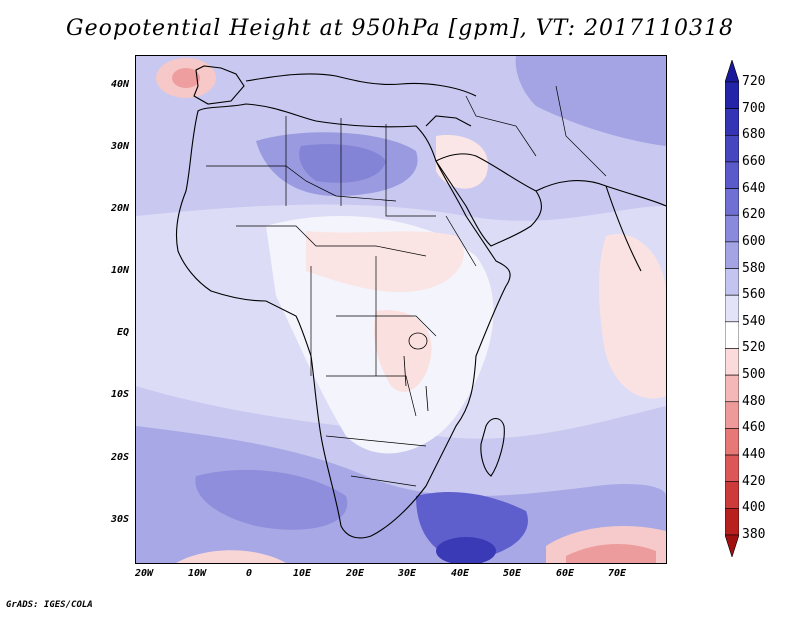 The height and width of the screenshot is (618, 800). What do you see at coordinates (331, 241) in the screenshot?
I see `border-sahel` at bounding box center [331, 241].